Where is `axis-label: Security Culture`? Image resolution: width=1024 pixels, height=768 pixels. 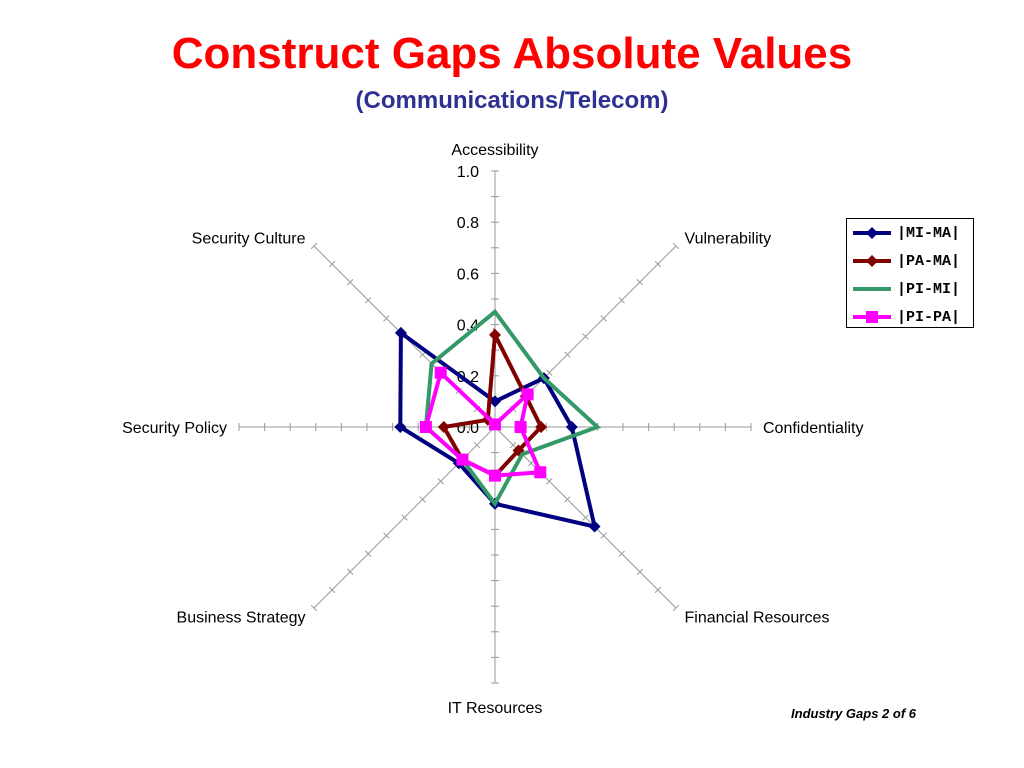 axis-label: Security Culture is located at coordinates (249, 238).